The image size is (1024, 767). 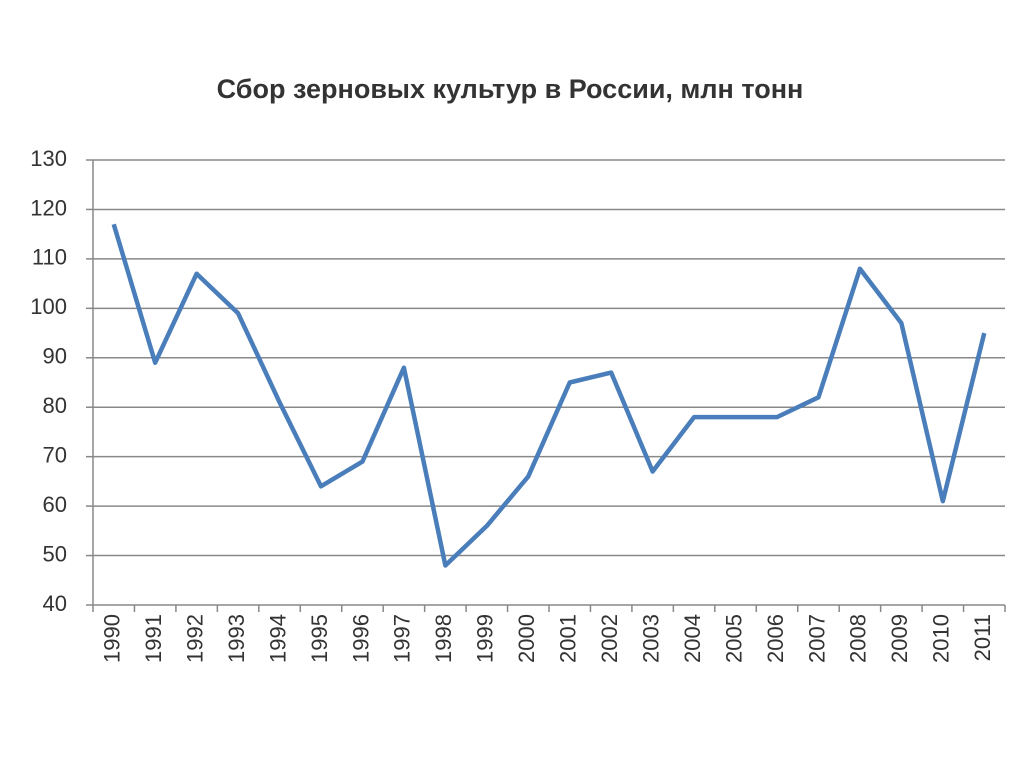 I want to click on y-tick-label: 130, so click(x=48, y=158).